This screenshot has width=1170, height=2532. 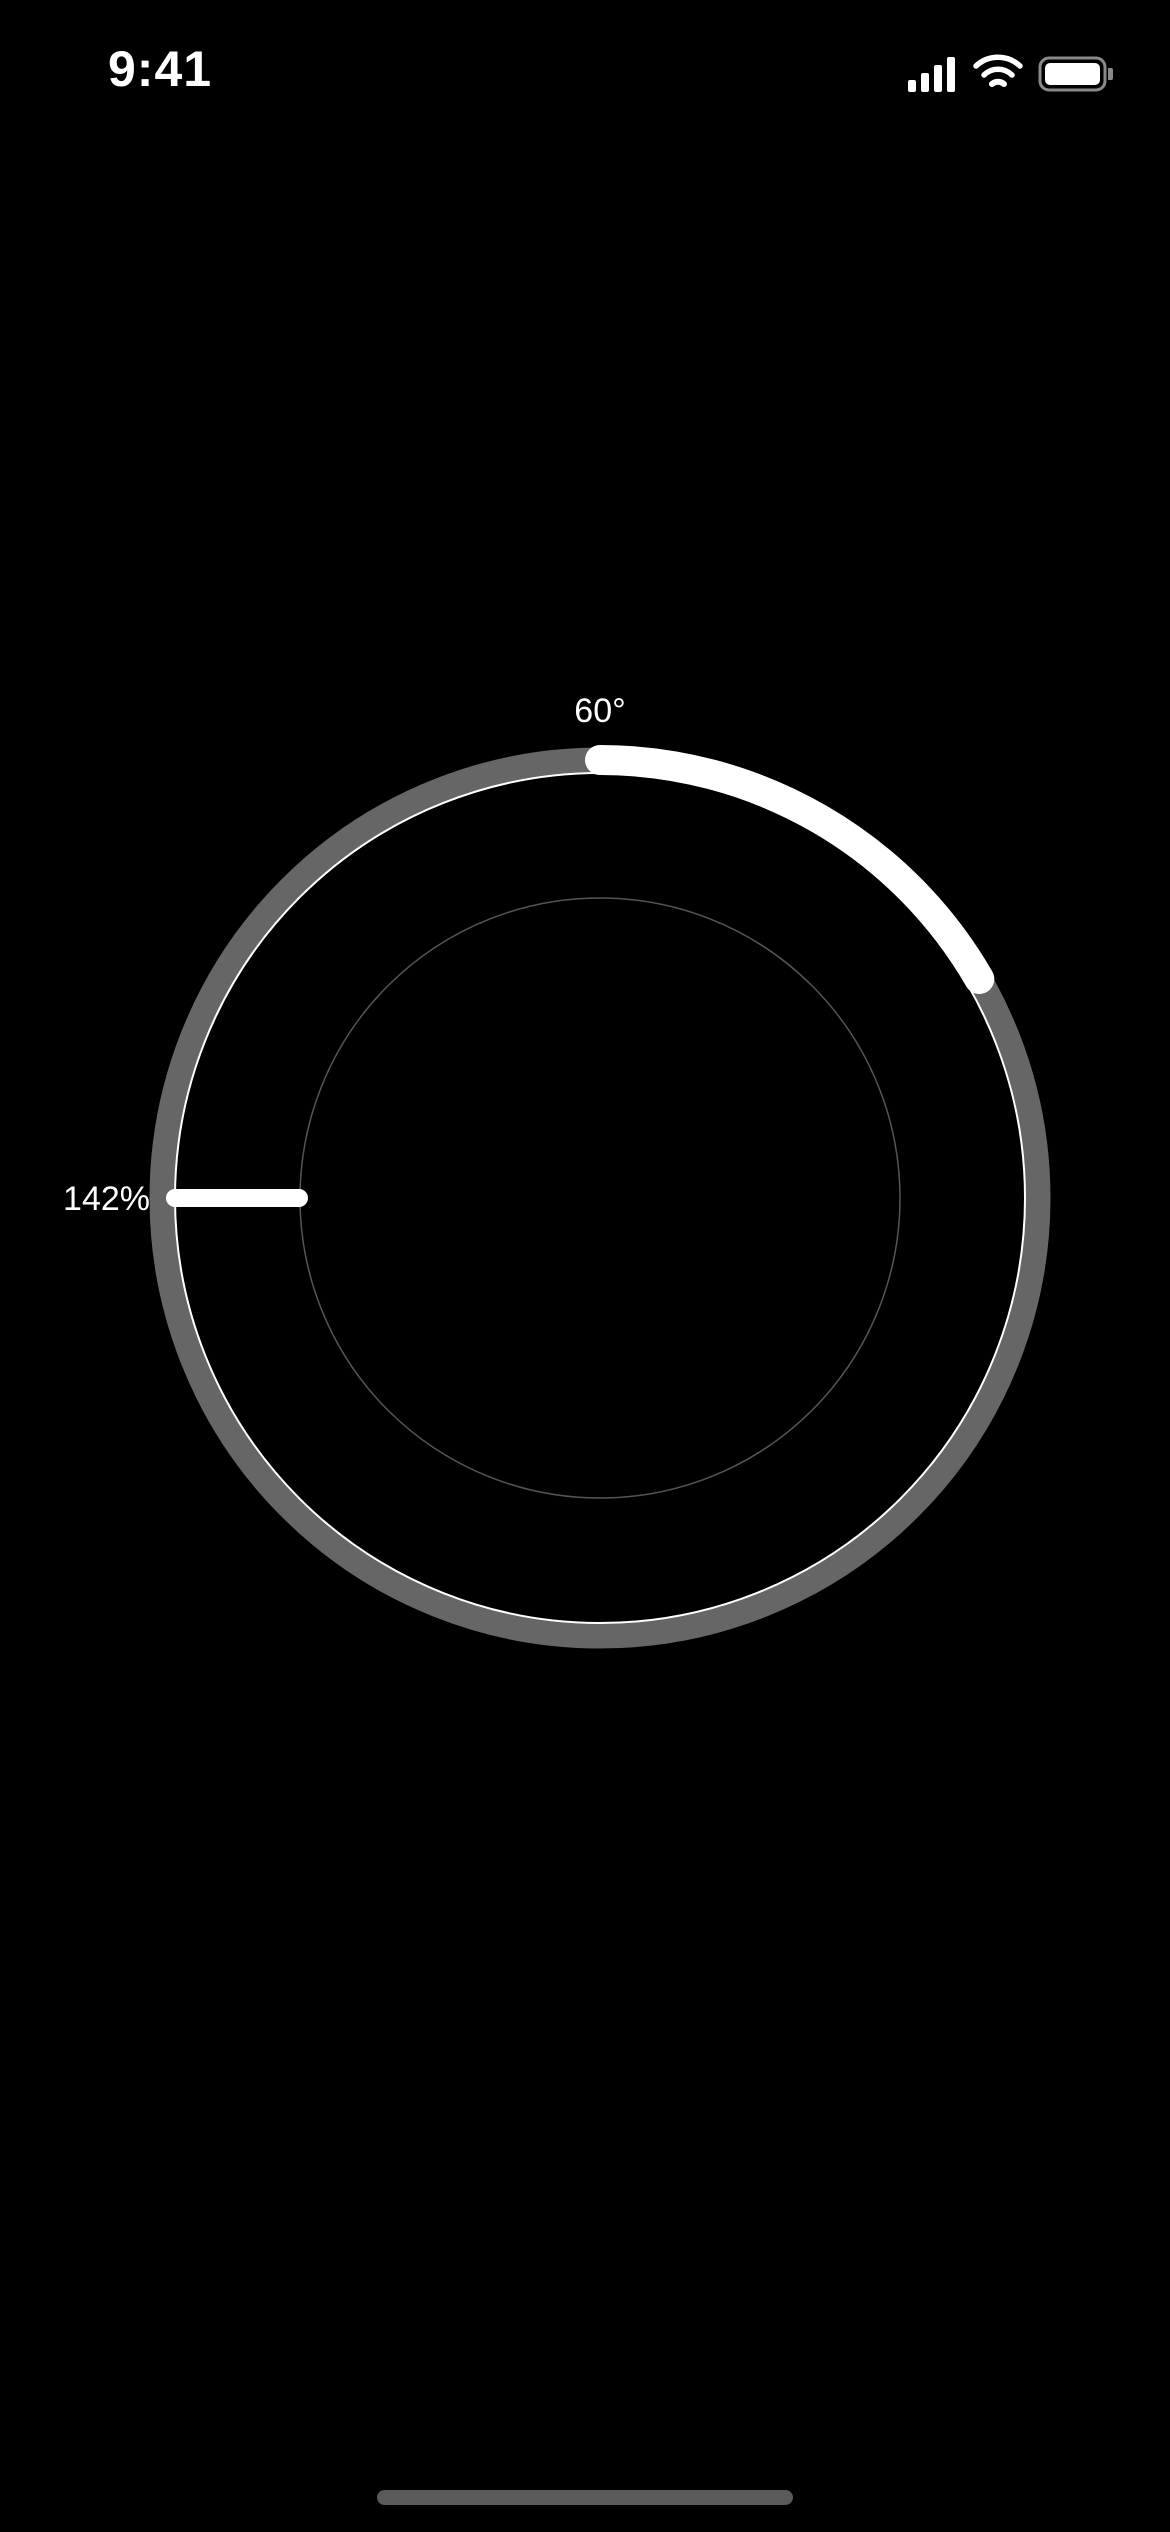 What do you see at coordinates (160, 69) in the screenshot?
I see `status-time: 9:41` at bounding box center [160, 69].